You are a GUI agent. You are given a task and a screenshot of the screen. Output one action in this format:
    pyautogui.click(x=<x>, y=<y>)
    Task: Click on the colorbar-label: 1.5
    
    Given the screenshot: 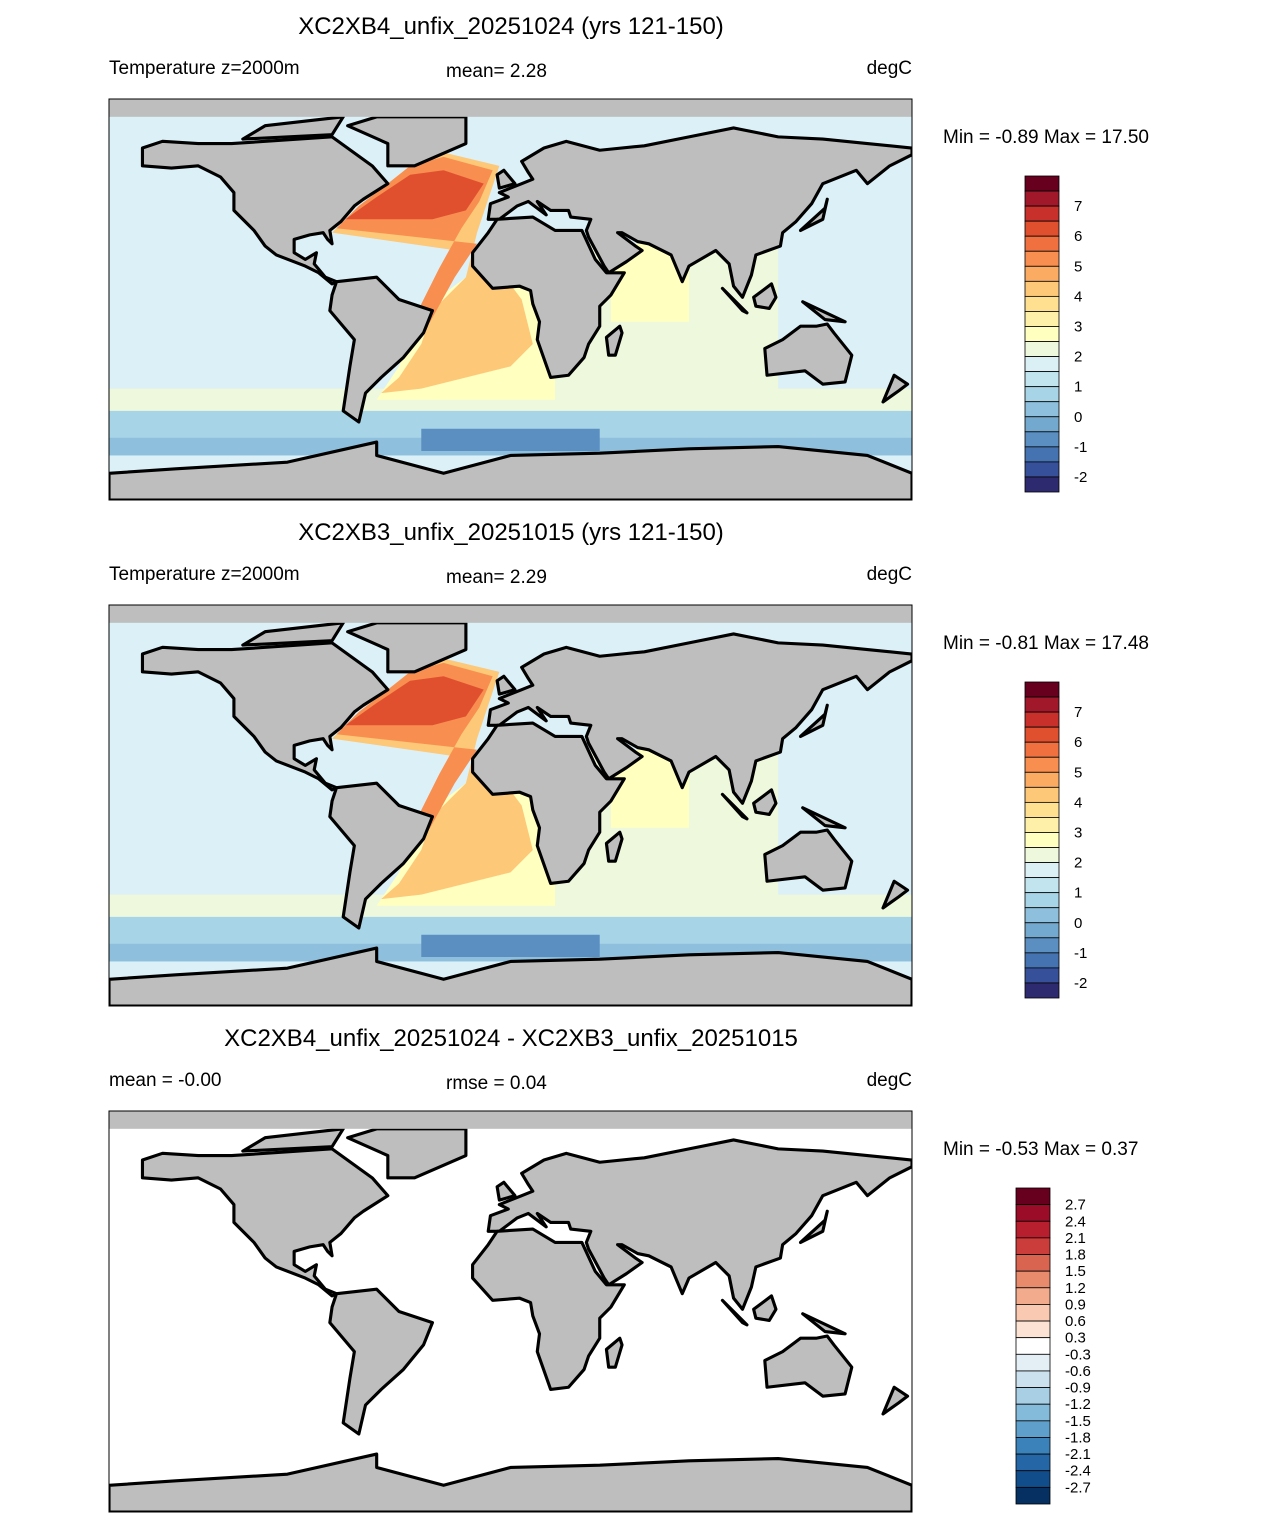 What is the action you would take?
    pyautogui.click(x=1075, y=1271)
    